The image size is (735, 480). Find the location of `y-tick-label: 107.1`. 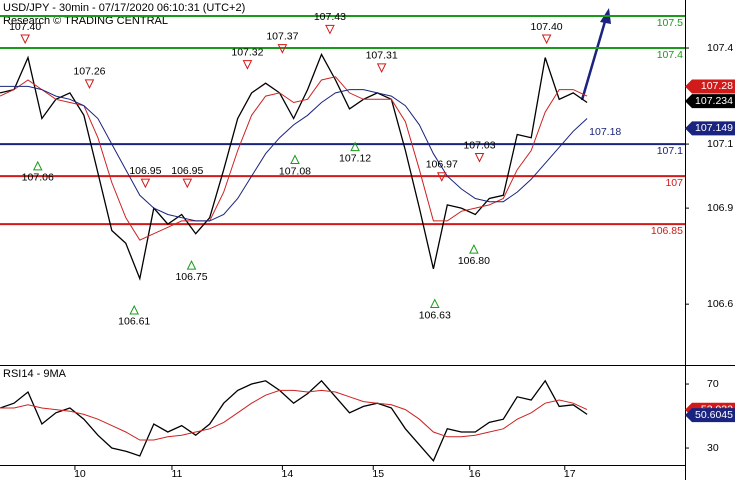

y-tick-label: 107.1 is located at coordinates (720, 144).